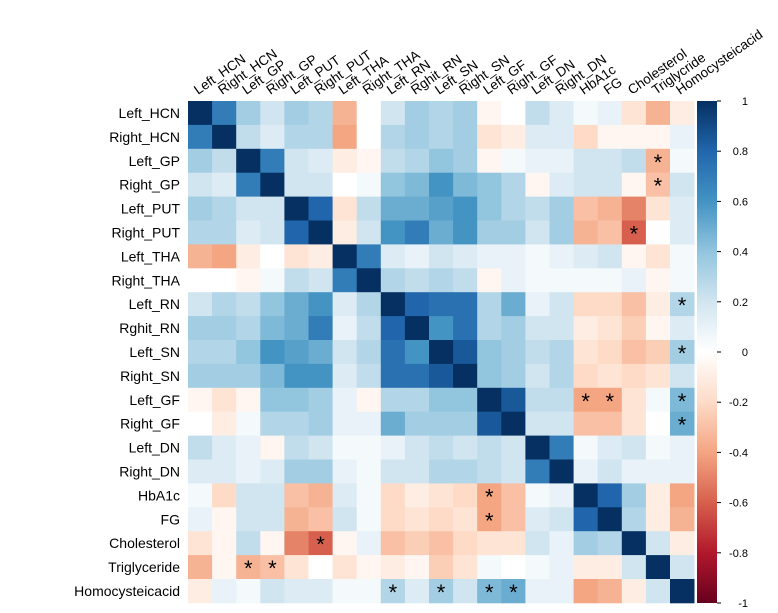 The width and height of the screenshot is (778, 613). I want to click on cell-Left_SN-Cholesterol, so click(634, 352).